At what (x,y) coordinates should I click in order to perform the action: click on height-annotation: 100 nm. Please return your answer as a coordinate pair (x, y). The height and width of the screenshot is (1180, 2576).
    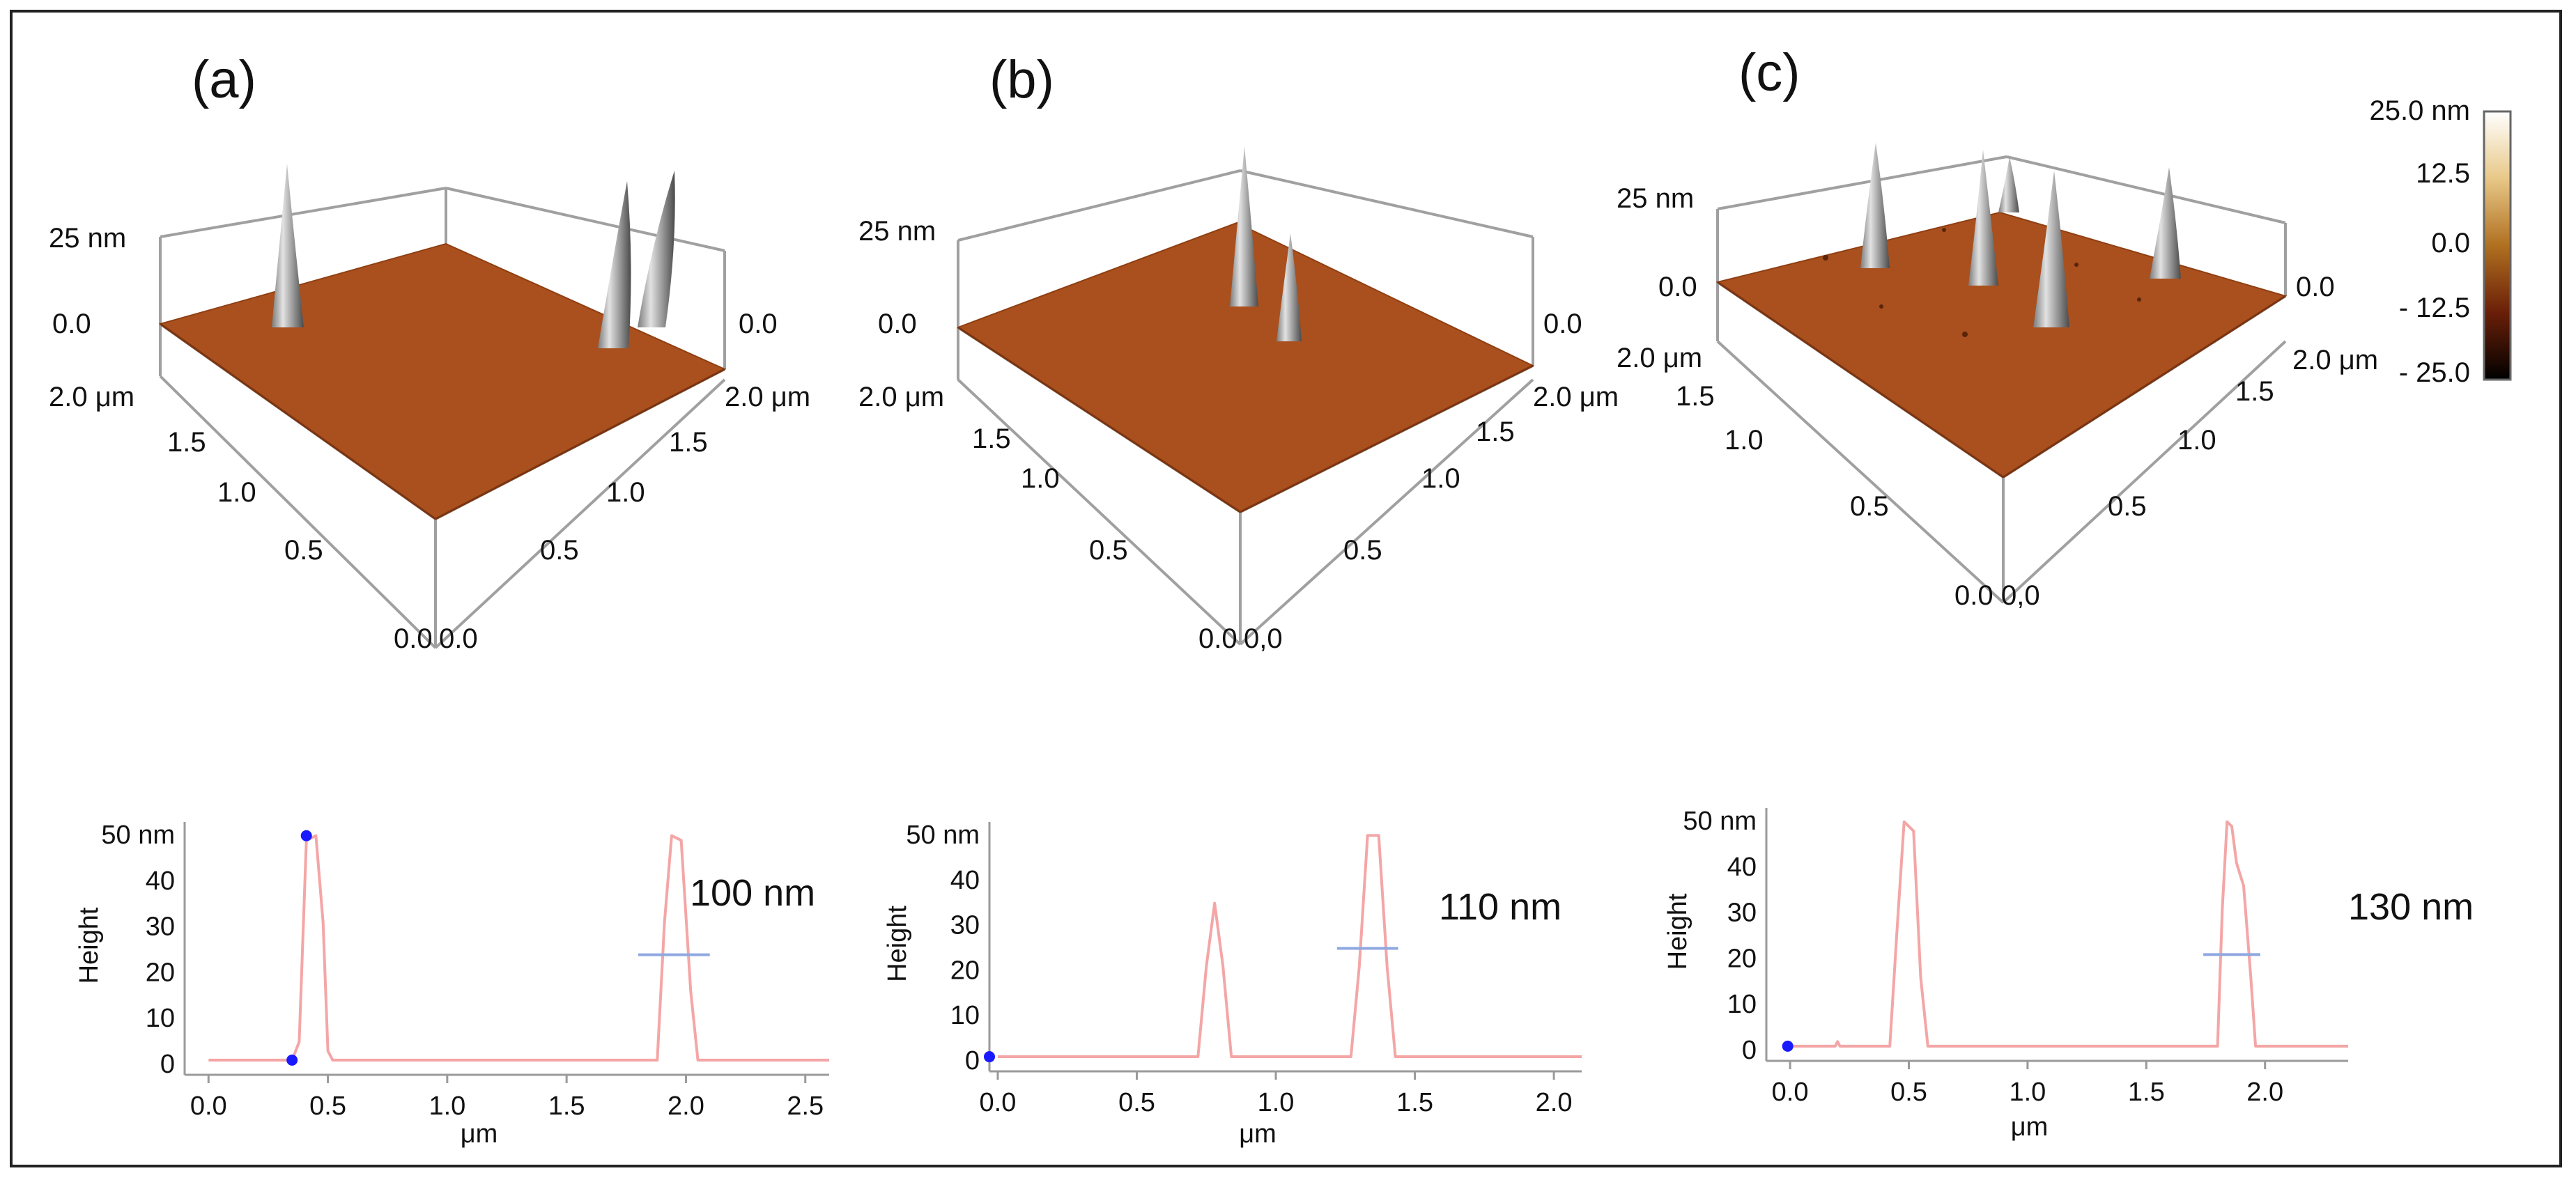
    Looking at the image, I should click on (752, 893).